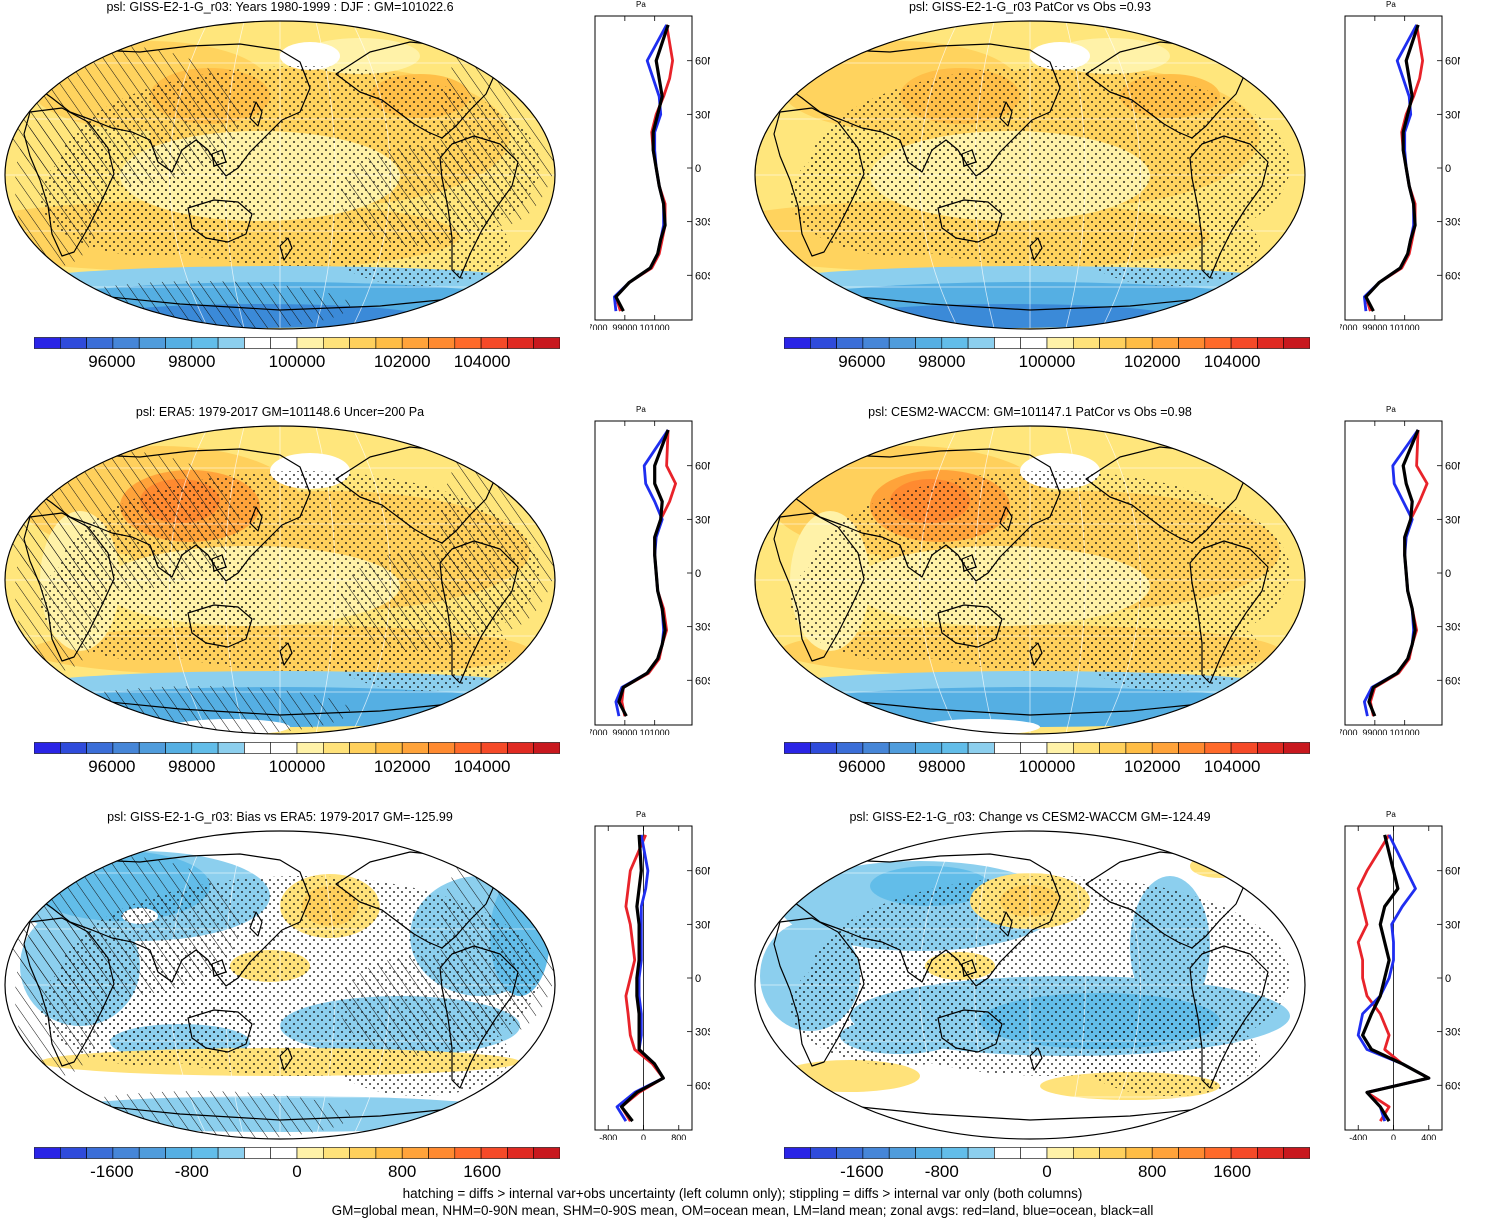  What do you see at coordinates (608, 1136) in the screenshot?
I see `x-tick-label: -800` at bounding box center [608, 1136].